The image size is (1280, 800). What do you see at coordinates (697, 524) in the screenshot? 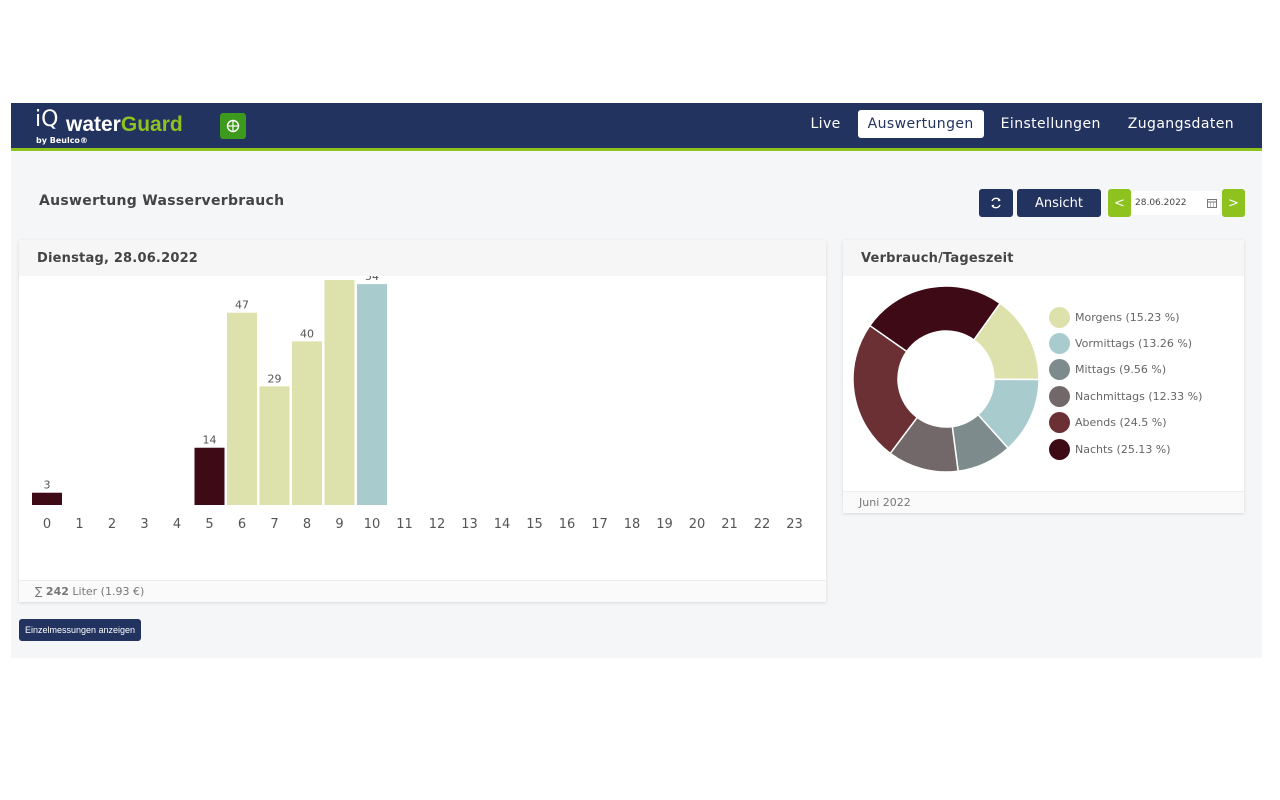
I see `x-tick-label: 20` at bounding box center [697, 524].